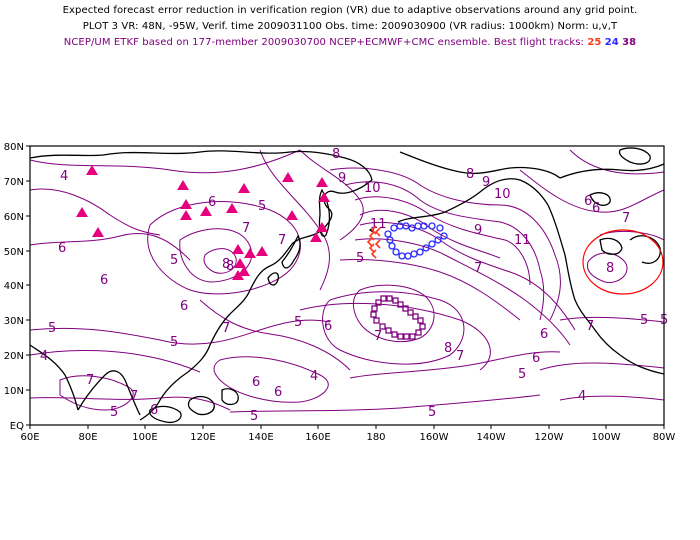  I want to click on contour-label: 11, so click(522, 240).